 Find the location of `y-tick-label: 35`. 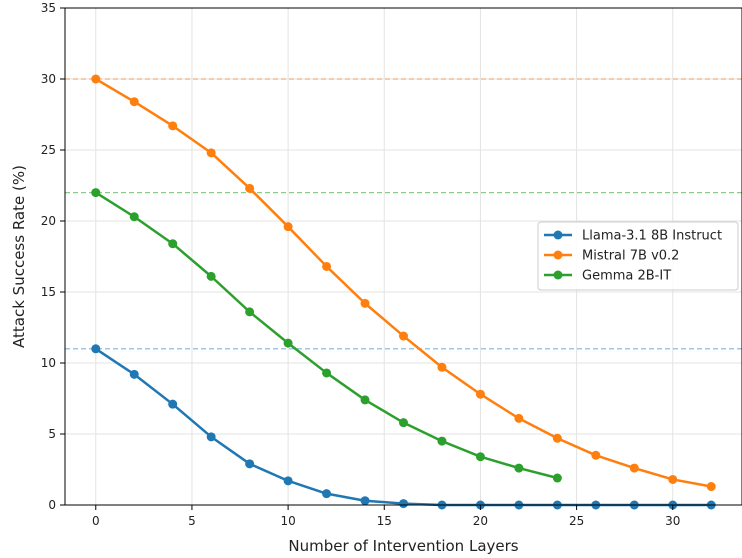

y-tick-label: 35 is located at coordinates (48, 8).